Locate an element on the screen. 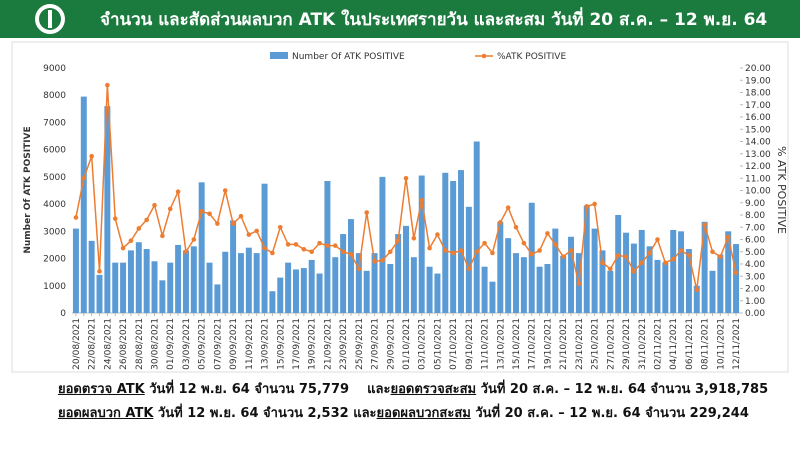 The image size is (800, 450). legend-label: %ATK POSITIVE is located at coordinates (531, 57).